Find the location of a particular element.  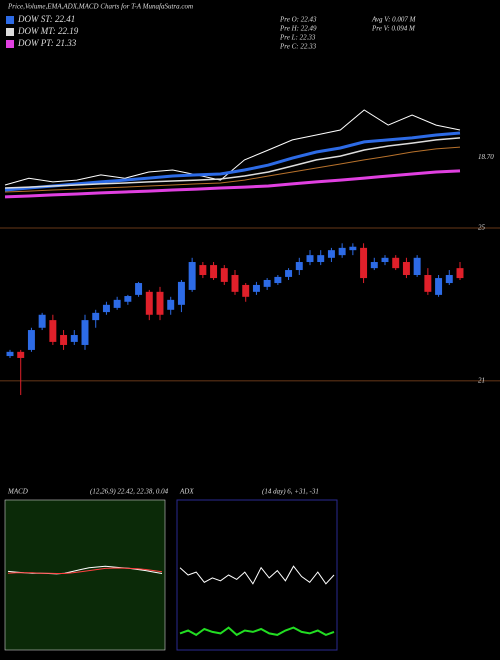

panel-subtitle: (12,26,9) 22.42, 22.38, 0.04 is located at coordinates (129, 492).